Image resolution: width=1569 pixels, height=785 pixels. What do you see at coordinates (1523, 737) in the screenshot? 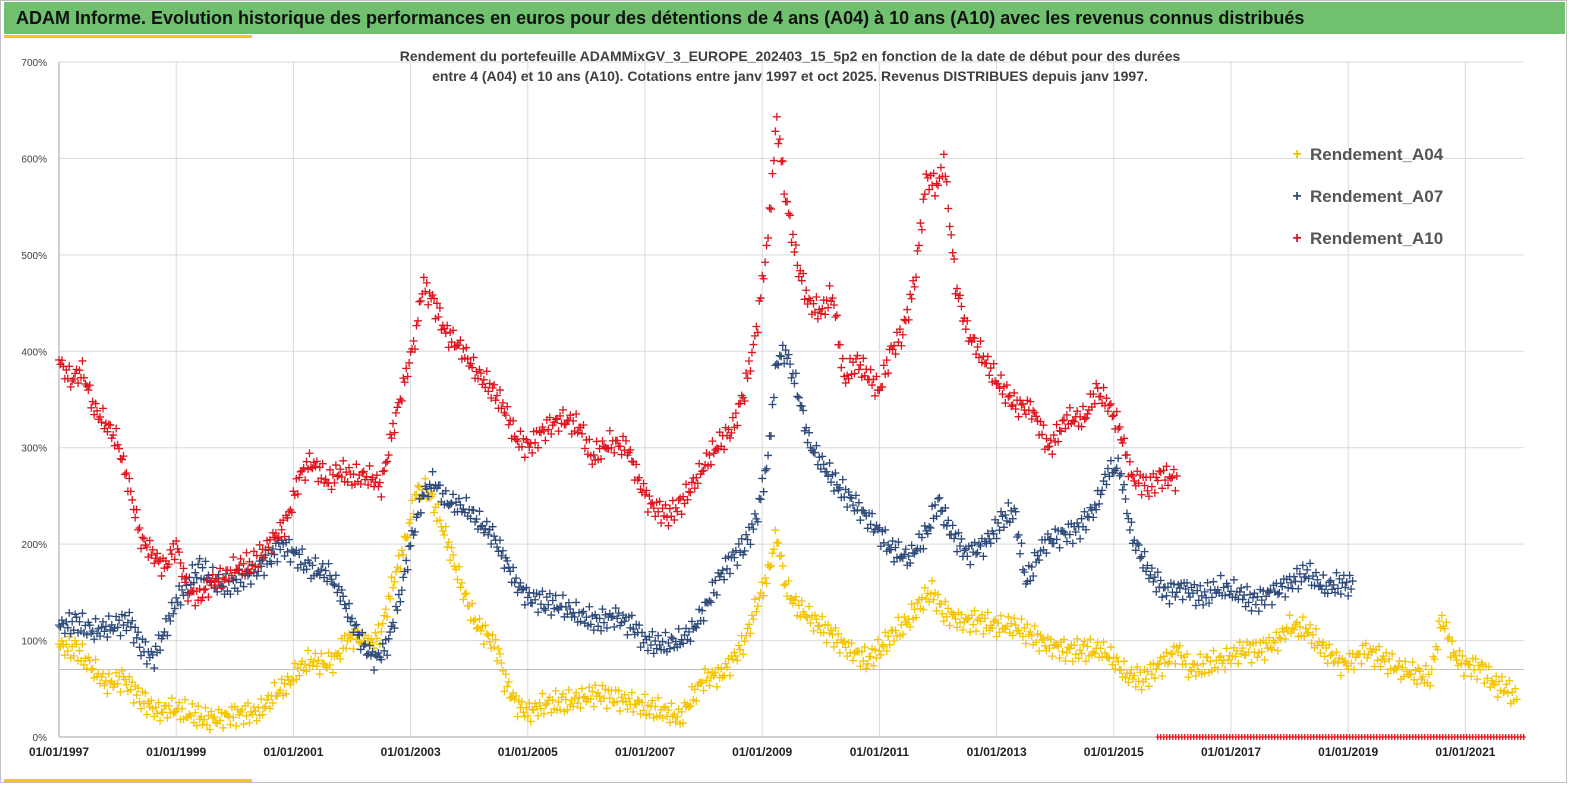
I see `baseline-marker` at bounding box center [1523, 737].